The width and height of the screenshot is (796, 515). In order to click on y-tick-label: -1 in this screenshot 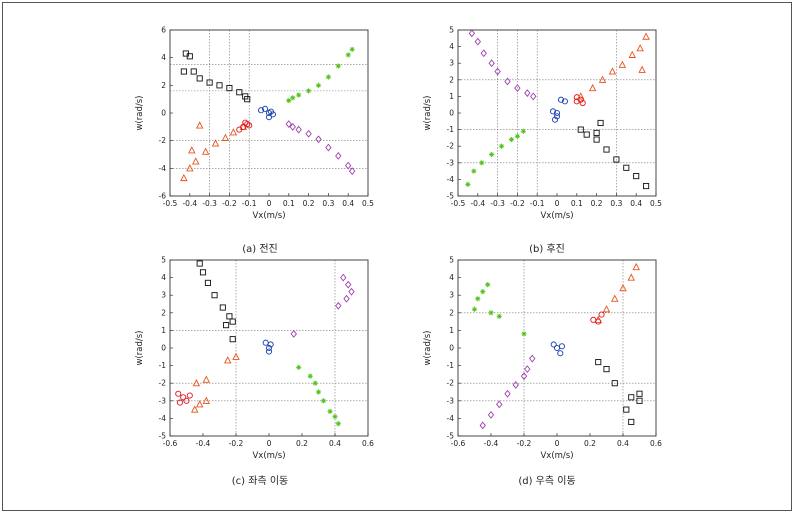, I will do `click(163, 365)`.